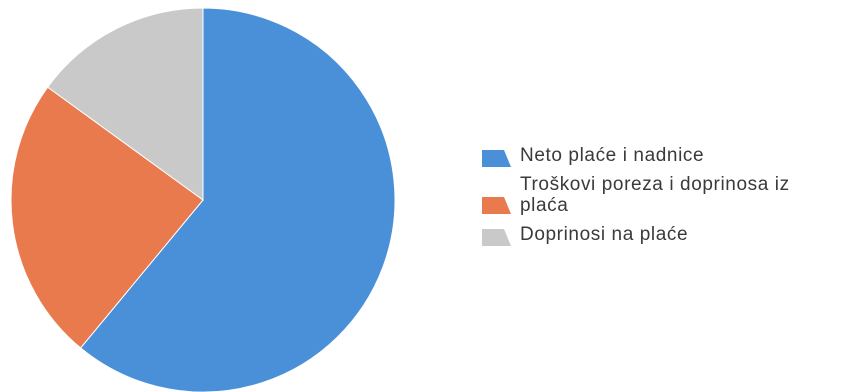  What do you see at coordinates (612, 155) in the screenshot?
I see `legend-label-neto-place: Neto plaće i nadnice` at bounding box center [612, 155].